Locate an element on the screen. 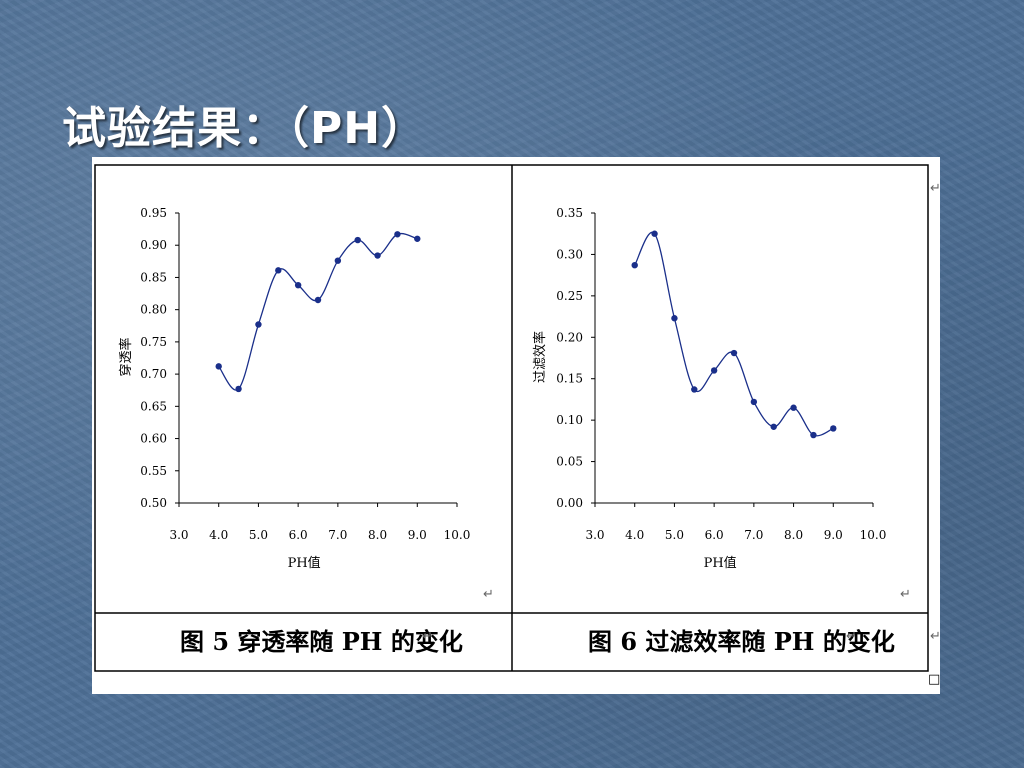  y-tick-label: 0.90 is located at coordinates (153, 245).